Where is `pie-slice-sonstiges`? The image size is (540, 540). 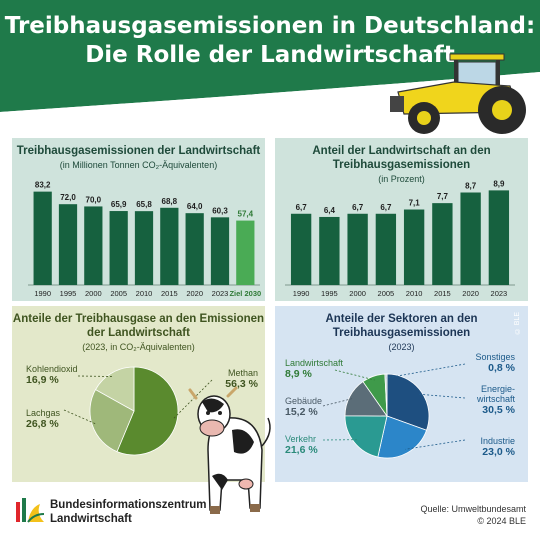
pie-slice-sonstiges is located at coordinates (386, 395).